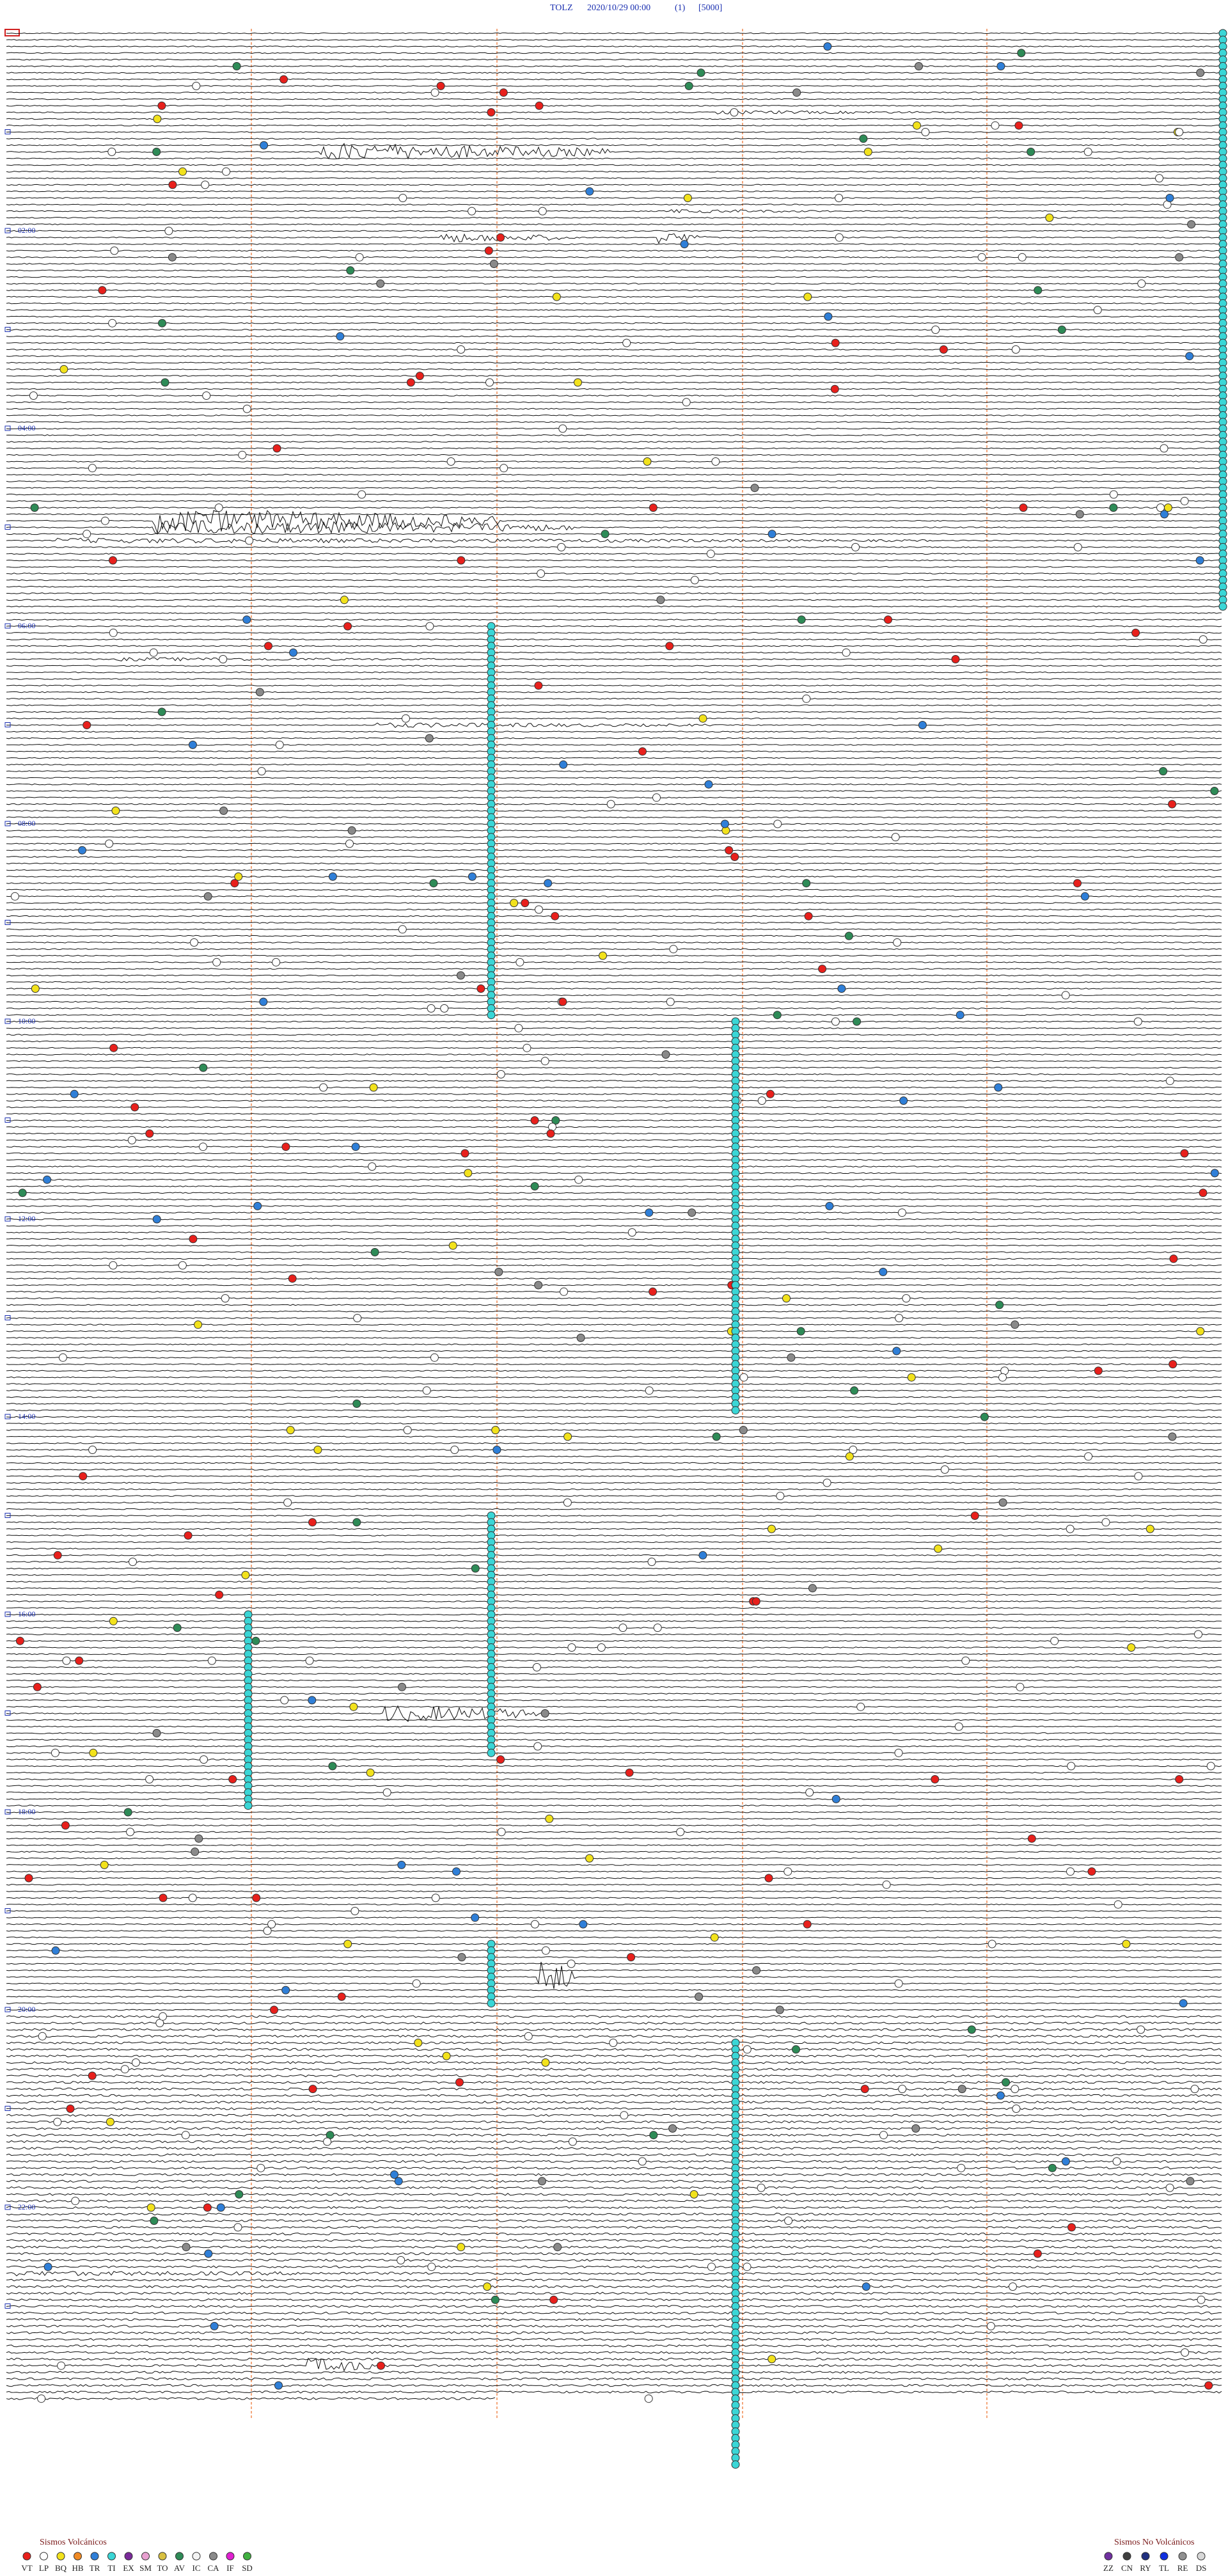 The height and width of the screenshot is (2576, 1228). I want to click on legend-label: TL, so click(1164, 2568).